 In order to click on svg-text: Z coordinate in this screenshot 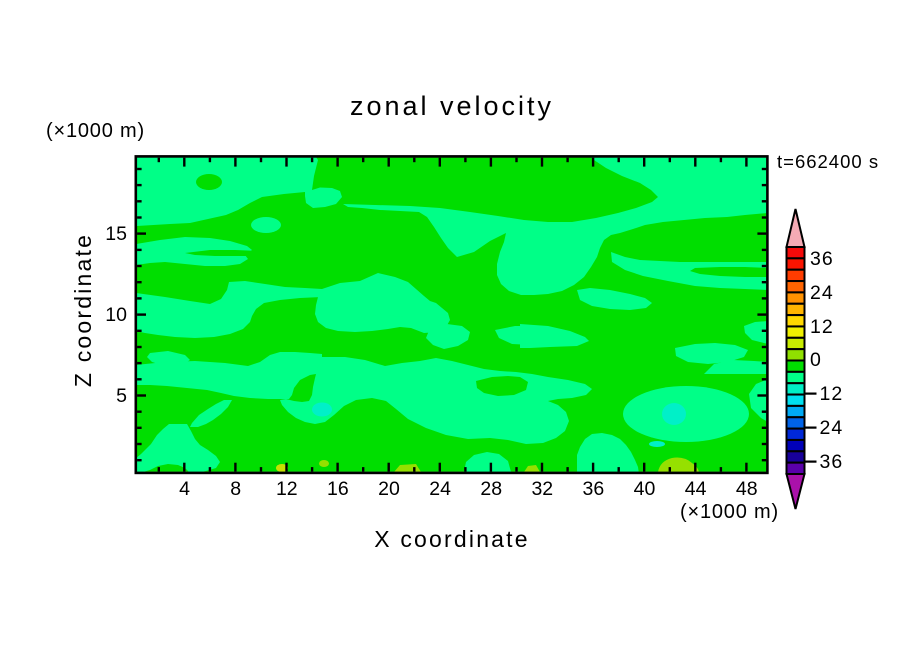, I will do `click(83, 310)`.